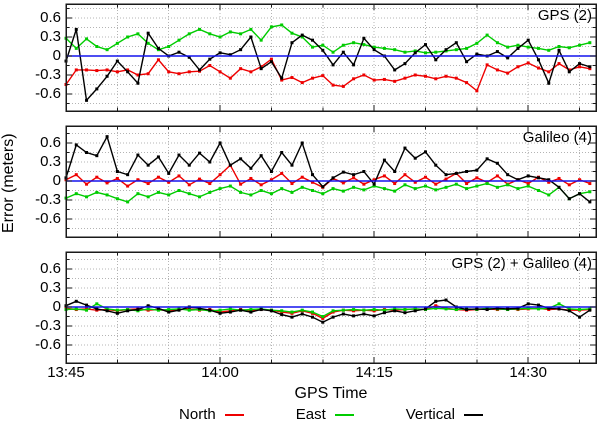  Describe the element at coordinates (564, 15) in the screenshot. I see `panel-title-gps: GPS (2)` at that location.